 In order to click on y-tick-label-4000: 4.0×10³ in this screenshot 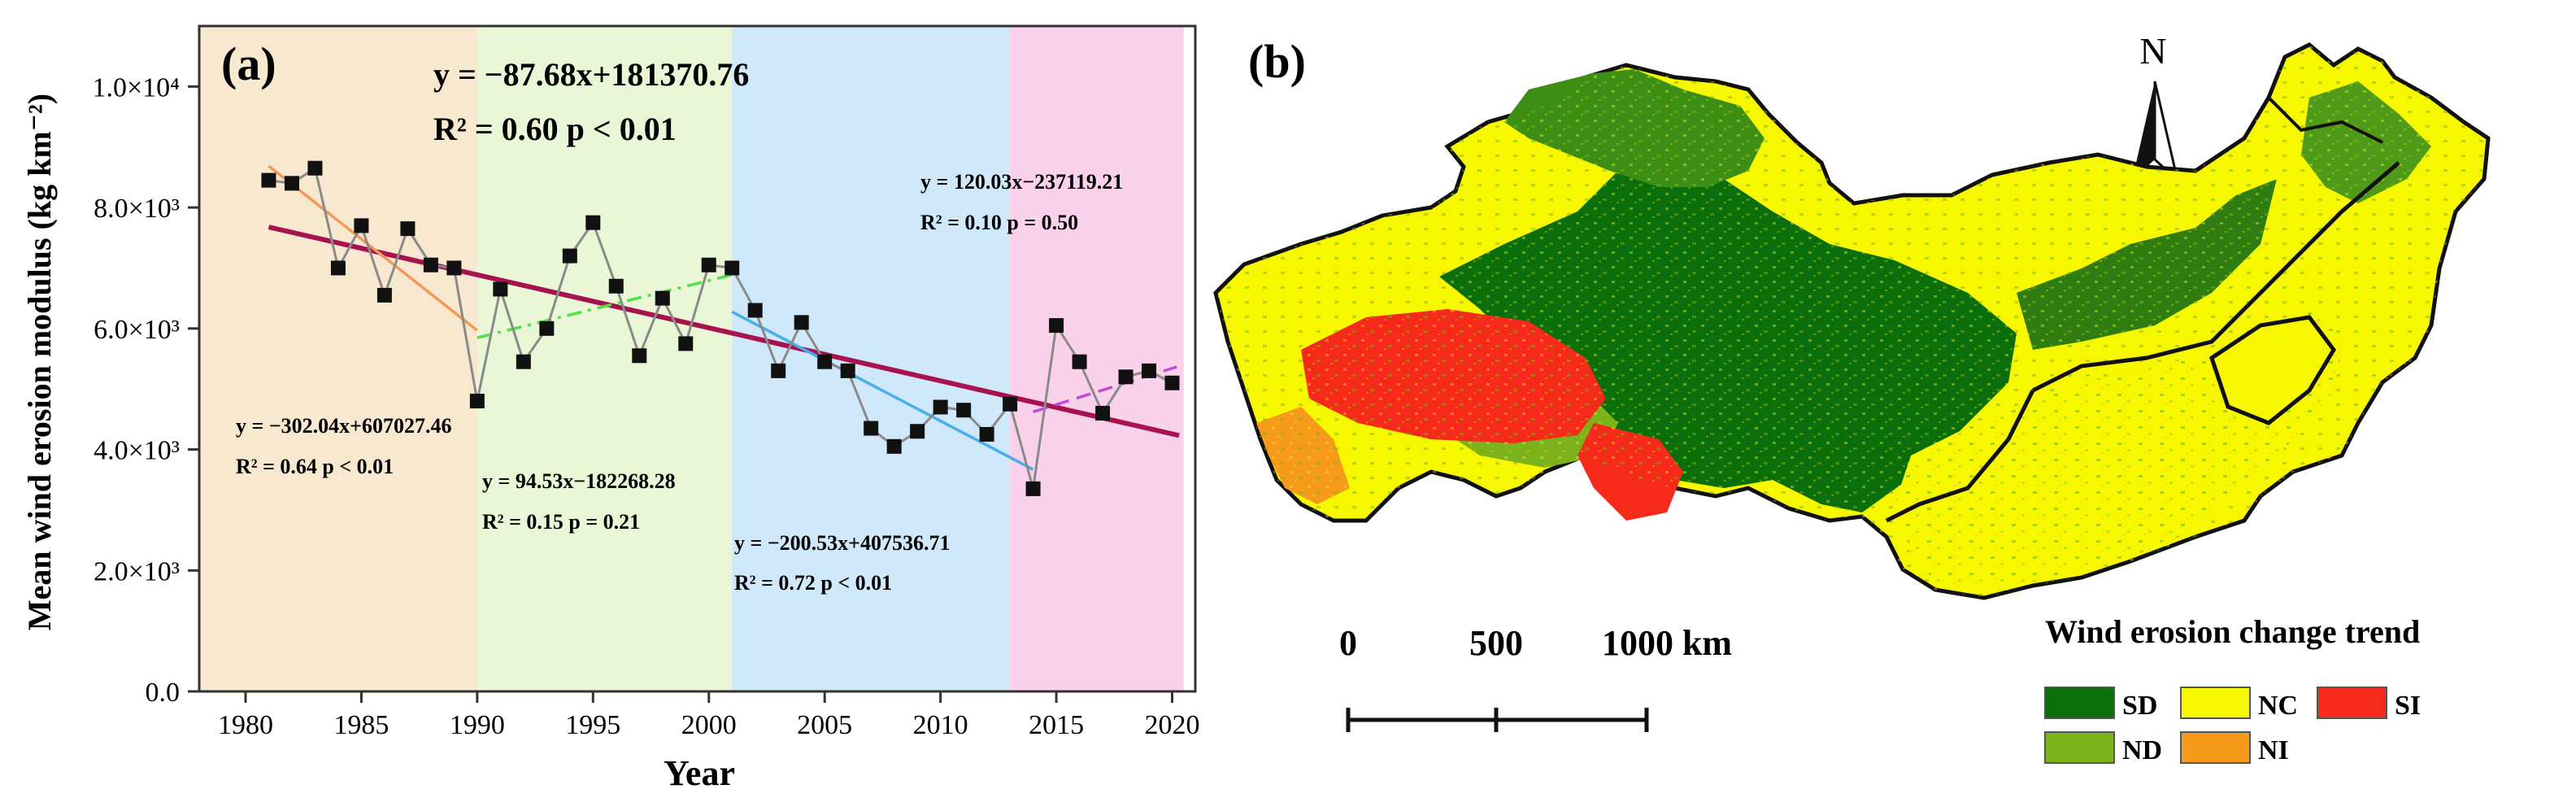, I will do `click(137, 451)`.